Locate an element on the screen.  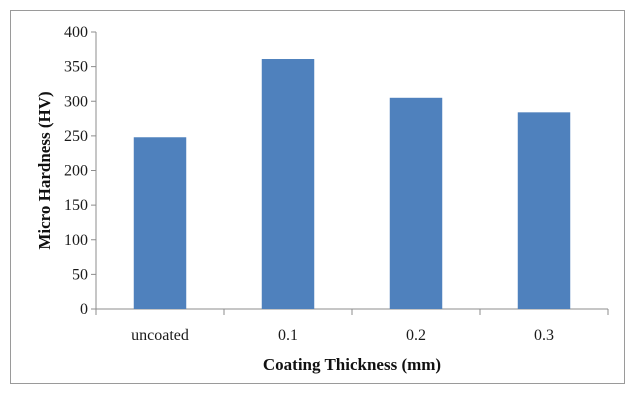
y-tick-label: 400 is located at coordinates (76, 32).